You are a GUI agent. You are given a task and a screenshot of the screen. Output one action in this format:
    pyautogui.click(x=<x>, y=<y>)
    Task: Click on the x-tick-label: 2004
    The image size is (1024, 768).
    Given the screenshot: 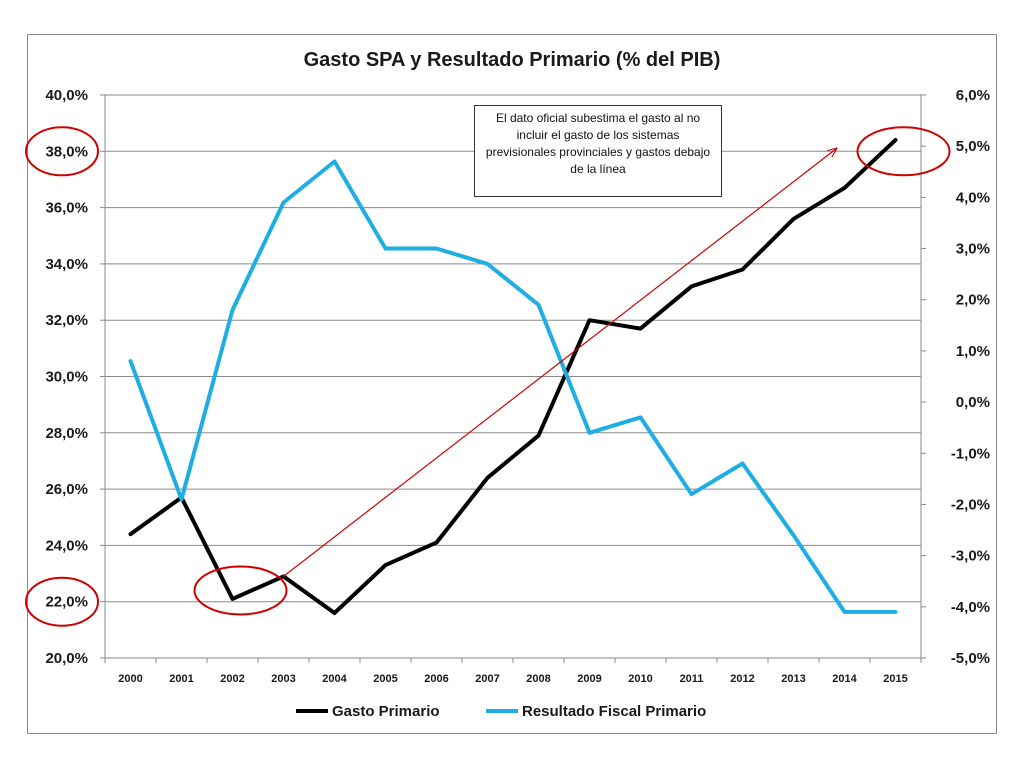 What is the action you would take?
    pyautogui.click(x=334, y=679)
    